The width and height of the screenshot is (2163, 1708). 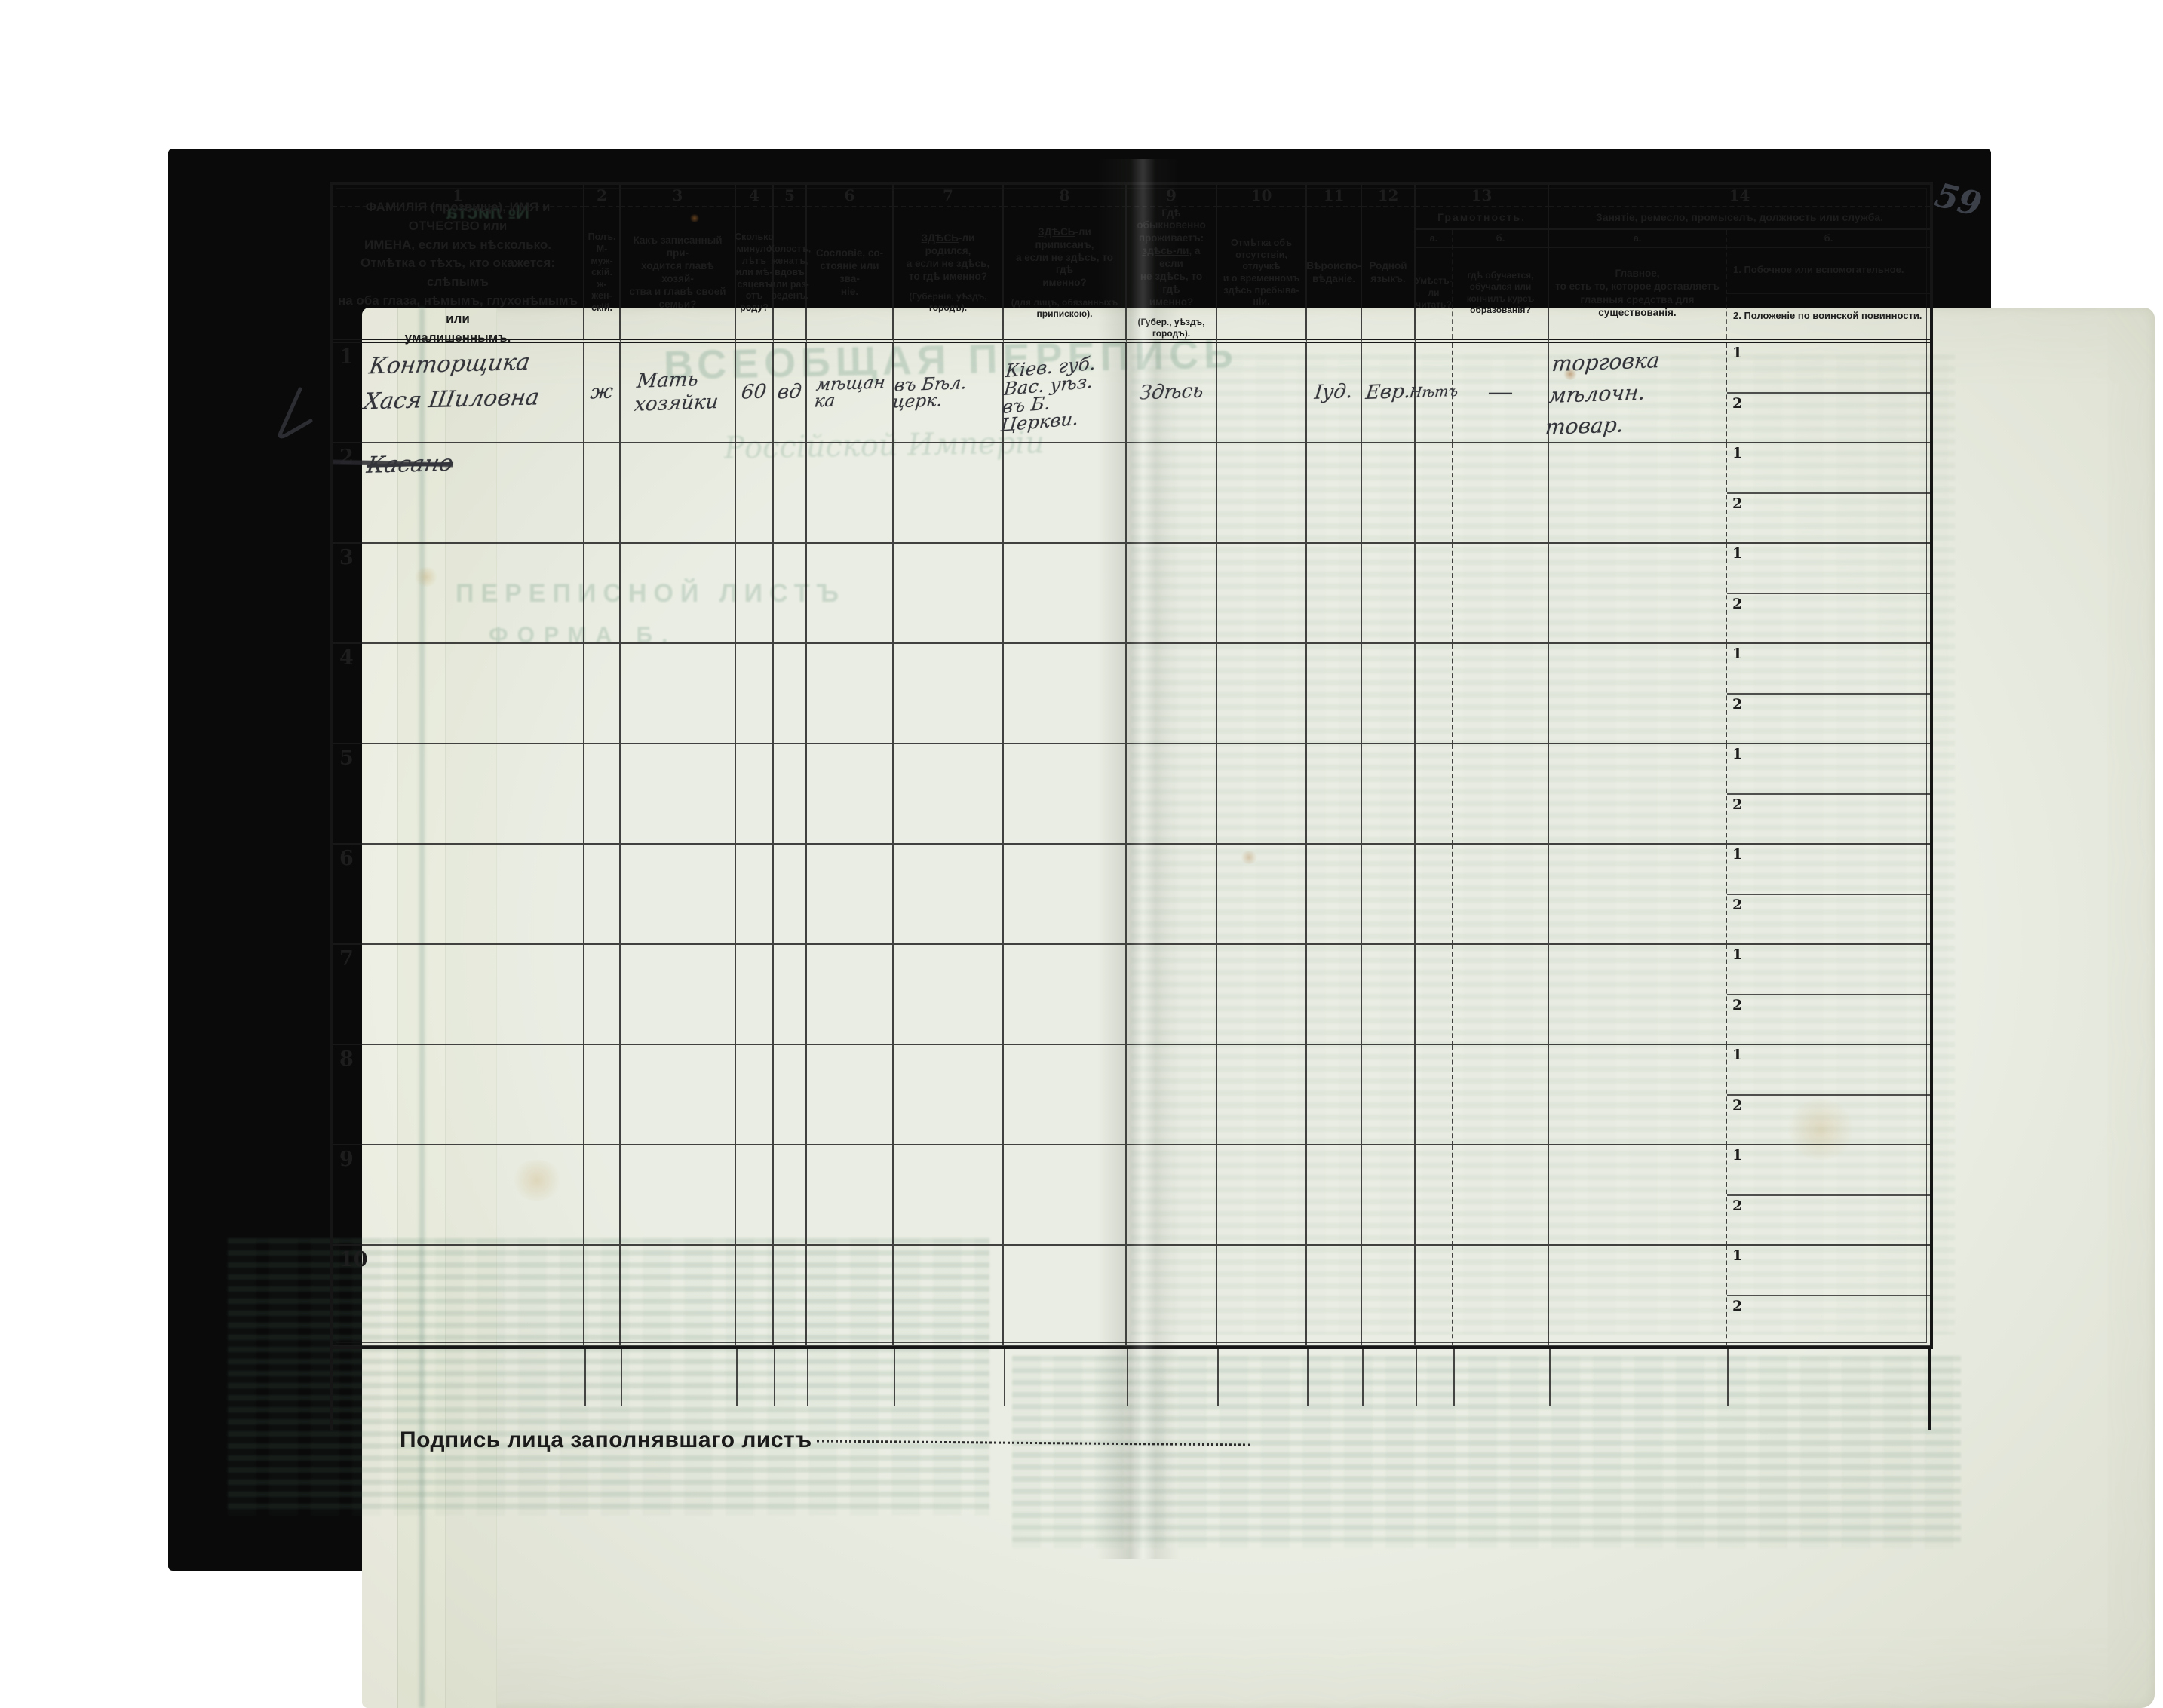 What do you see at coordinates (850, 995) in the screenshot?
I see `cell-estate` at bounding box center [850, 995].